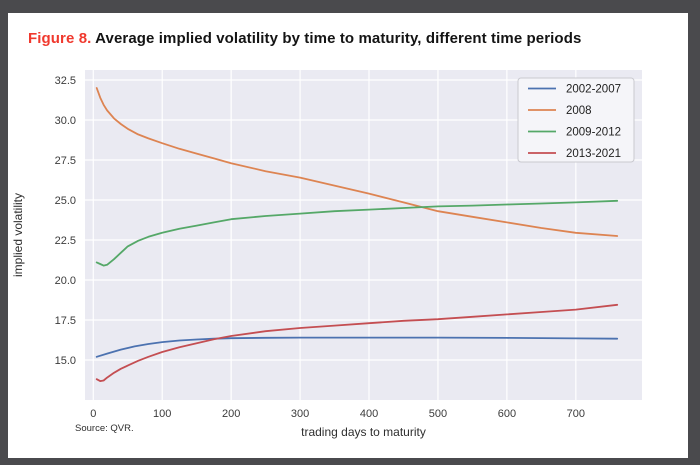 The width and height of the screenshot is (700, 465). I want to click on legend-item-label: 2008, so click(579, 111).